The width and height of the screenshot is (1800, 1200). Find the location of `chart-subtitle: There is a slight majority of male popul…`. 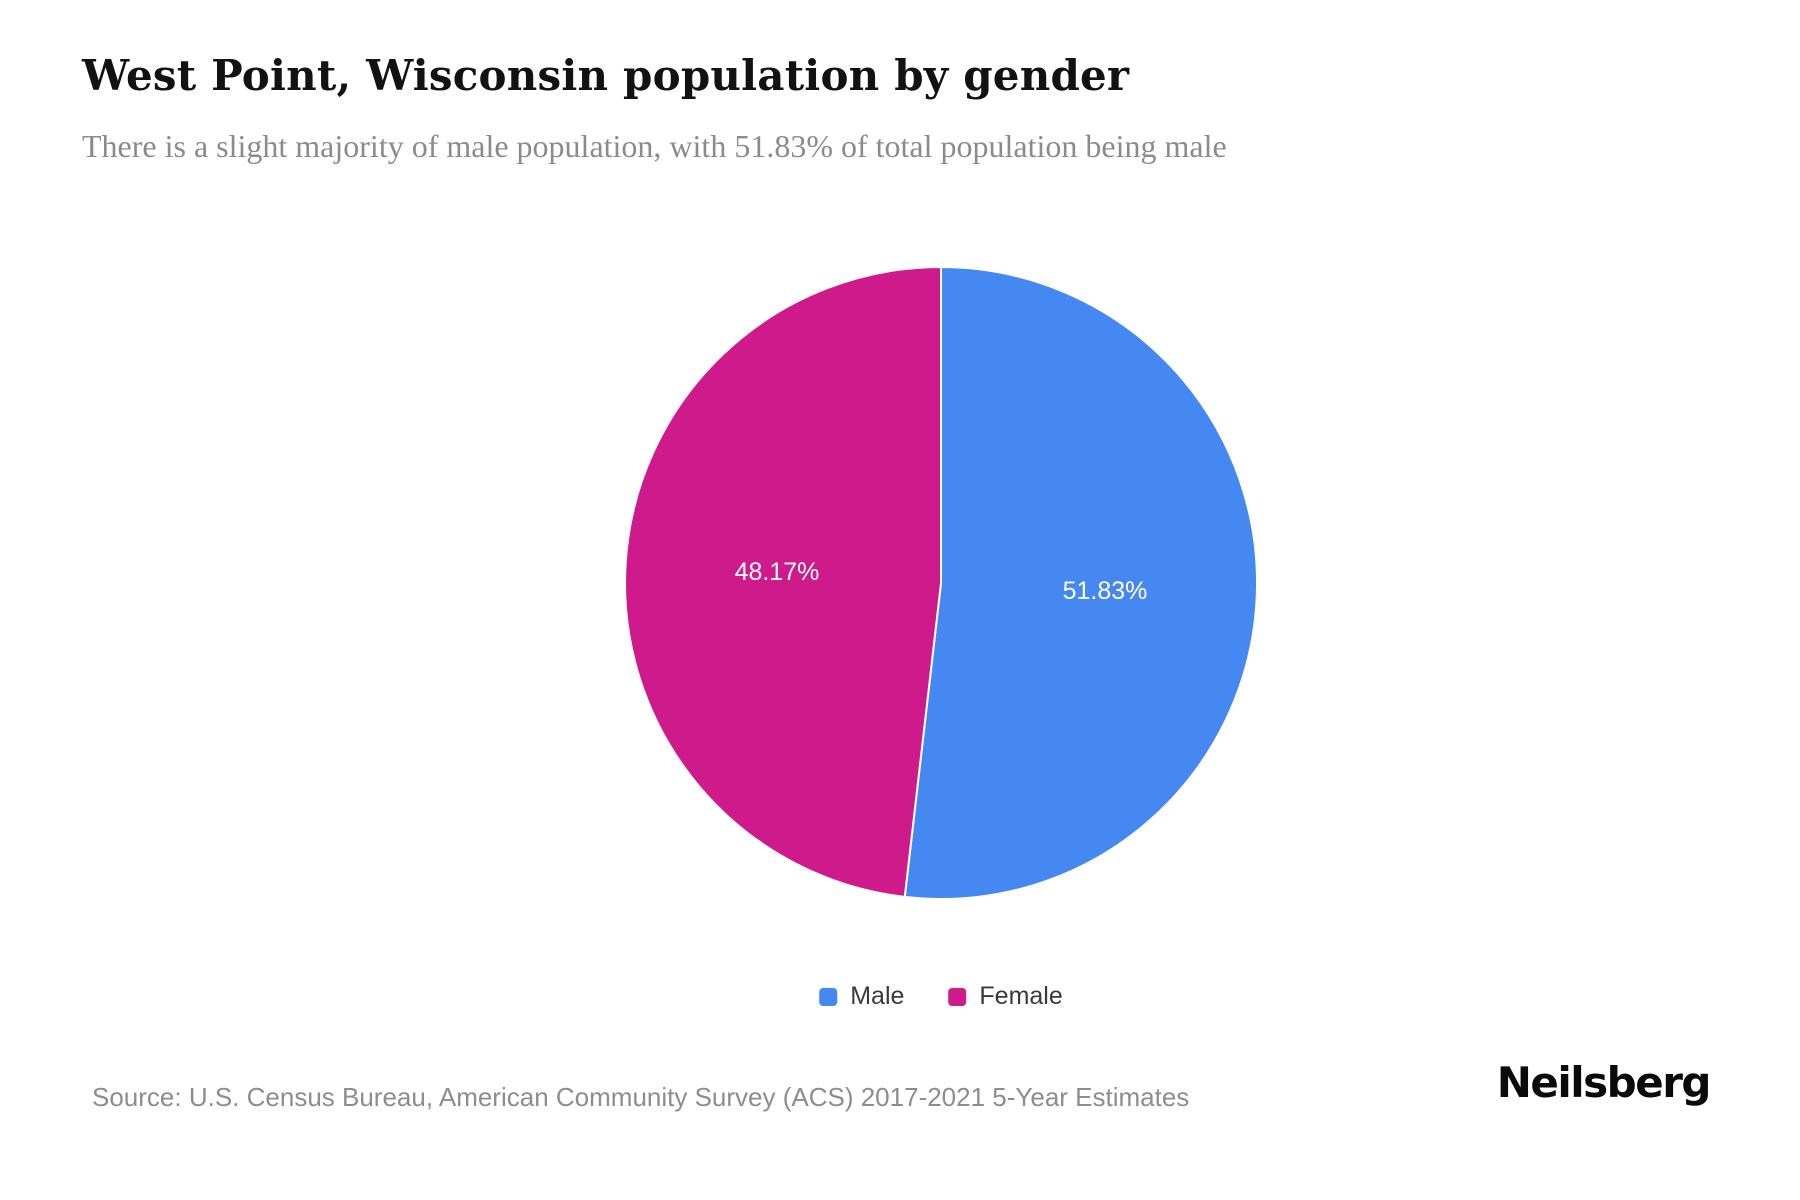

chart-subtitle: There is a slight majority of male popul… is located at coordinates (654, 146).